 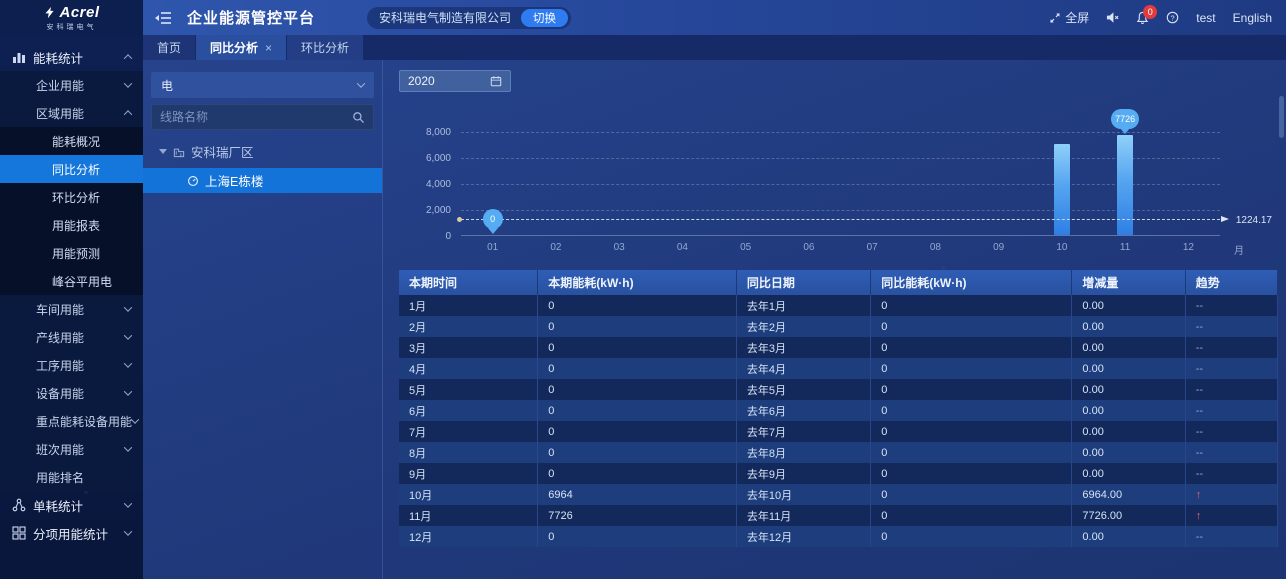 What do you see at coordinates (545, 17) in the screenshot?
I see `switch-company-button: 切换` at bounding box center [545, 17].